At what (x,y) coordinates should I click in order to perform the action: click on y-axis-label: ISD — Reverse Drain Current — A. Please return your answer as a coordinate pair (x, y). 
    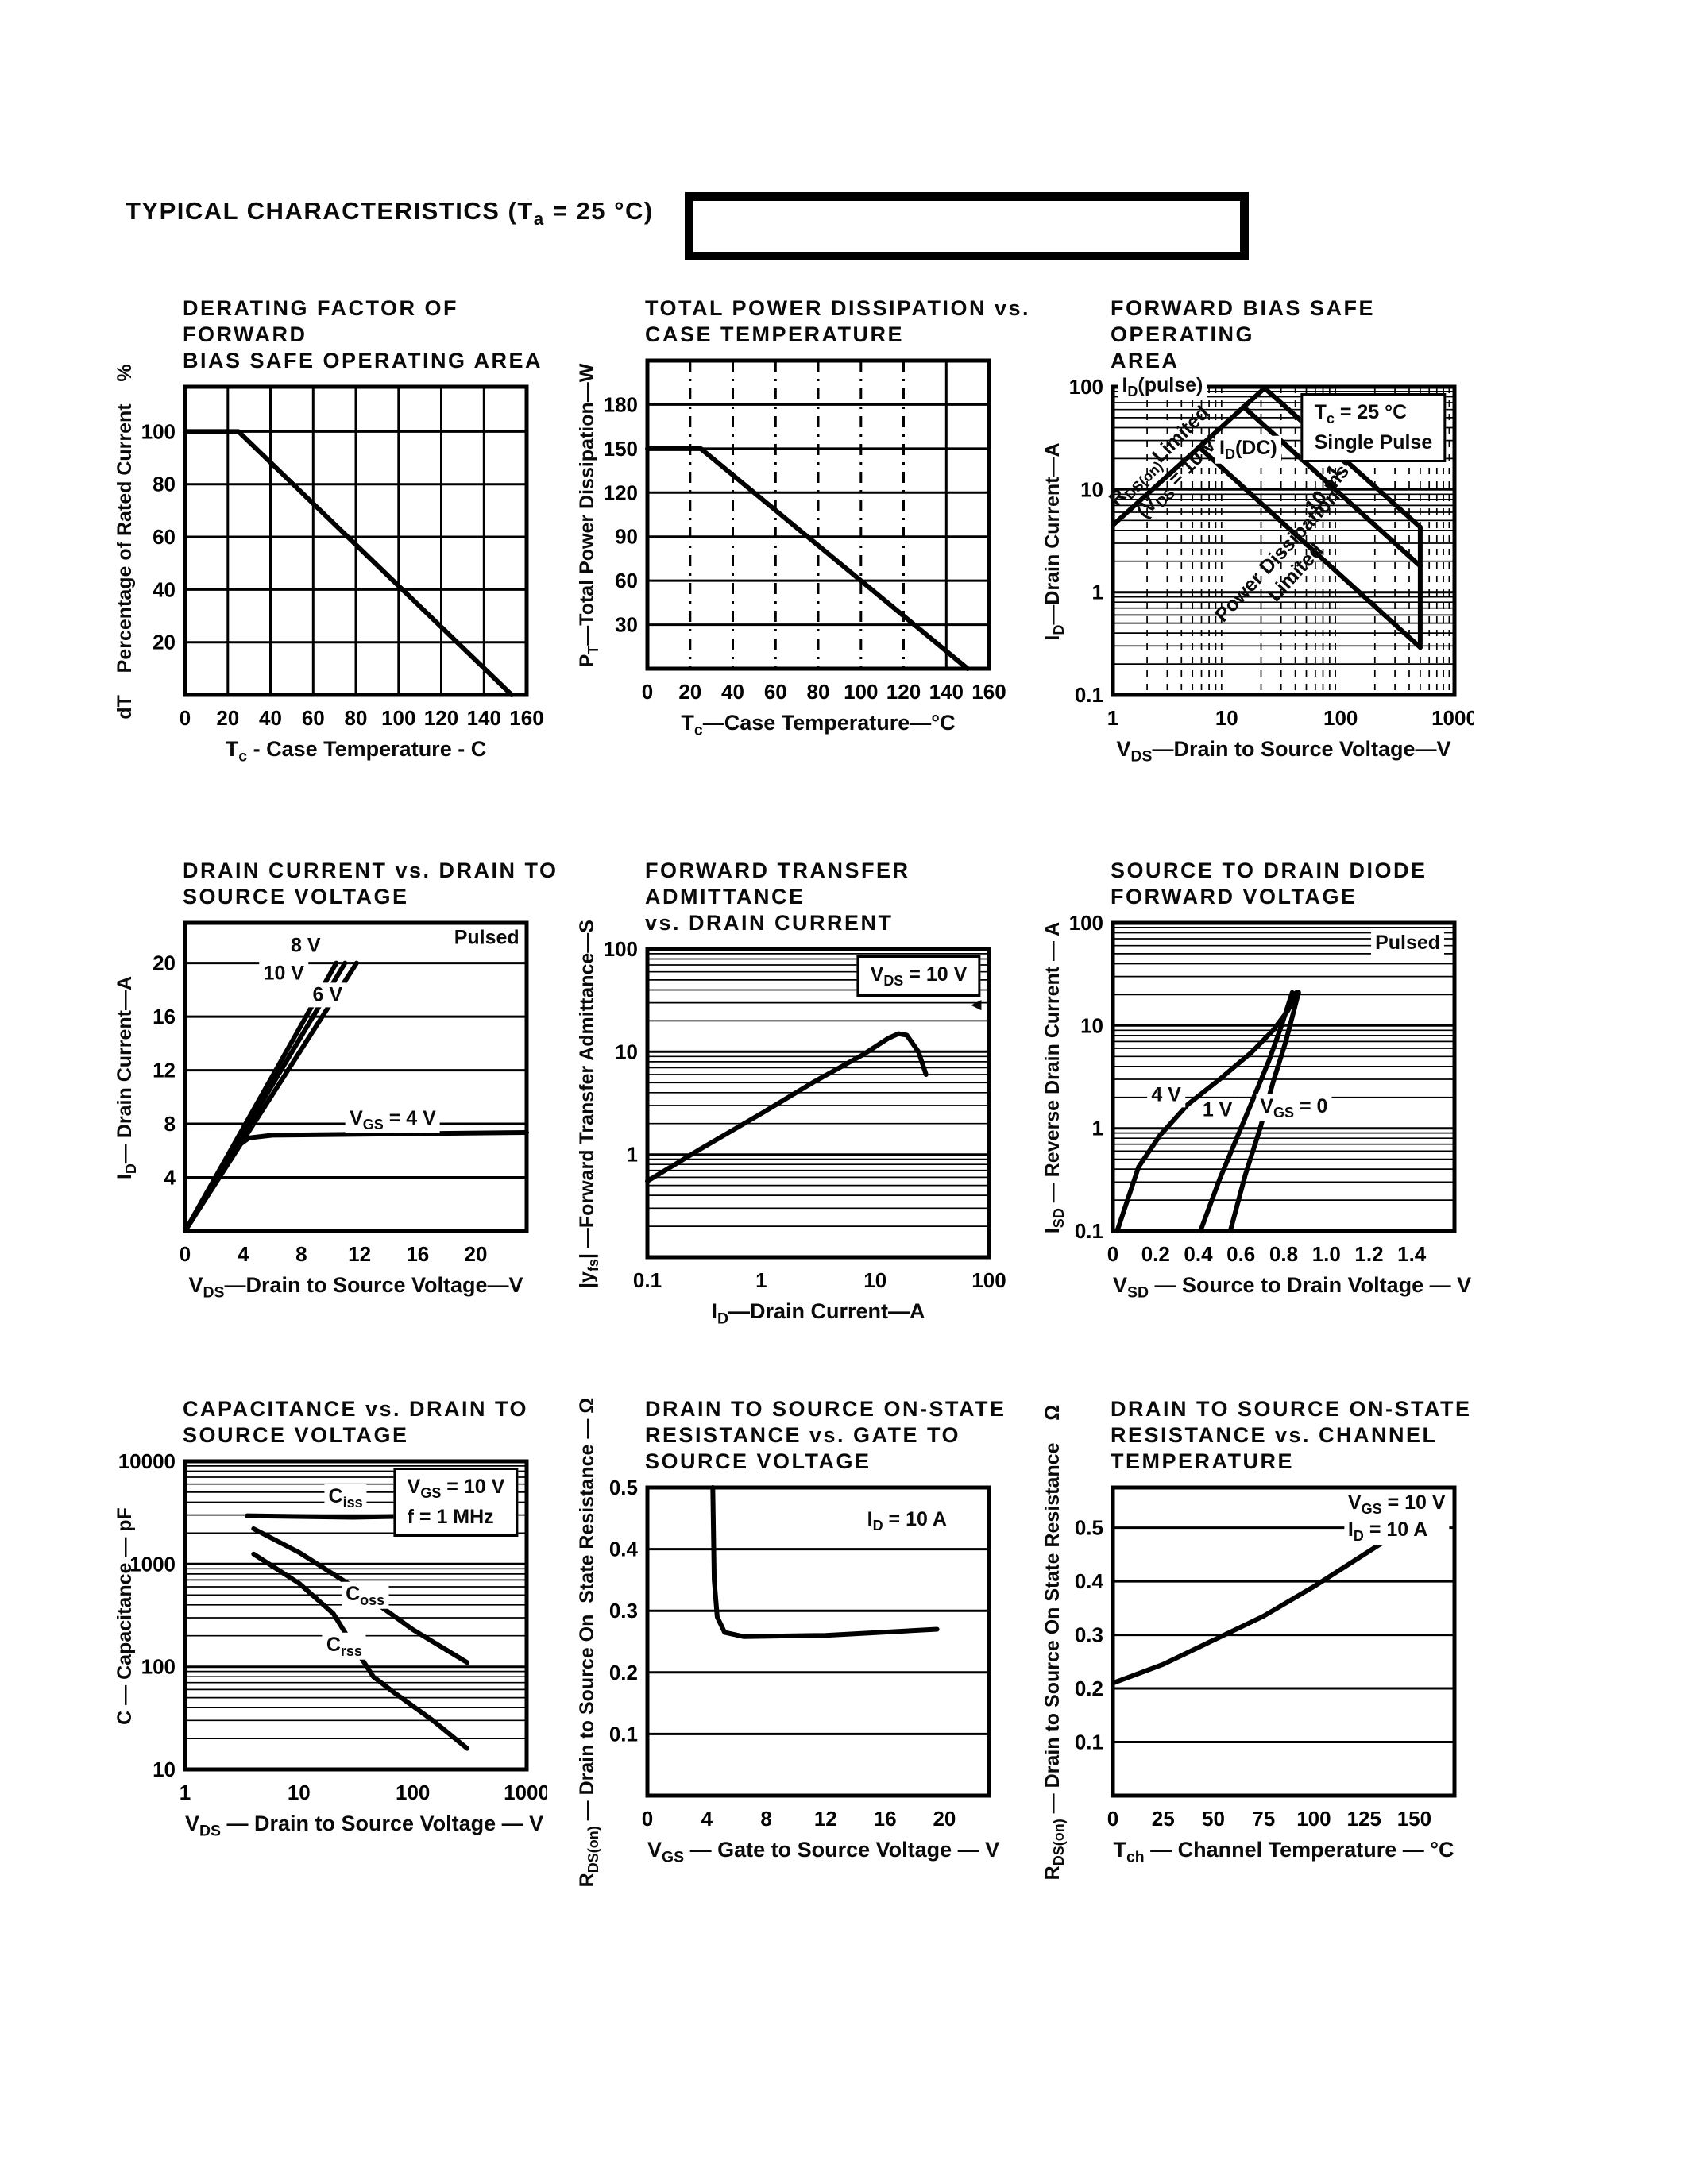
    Looking at the image, I should click on (1054, 1077).